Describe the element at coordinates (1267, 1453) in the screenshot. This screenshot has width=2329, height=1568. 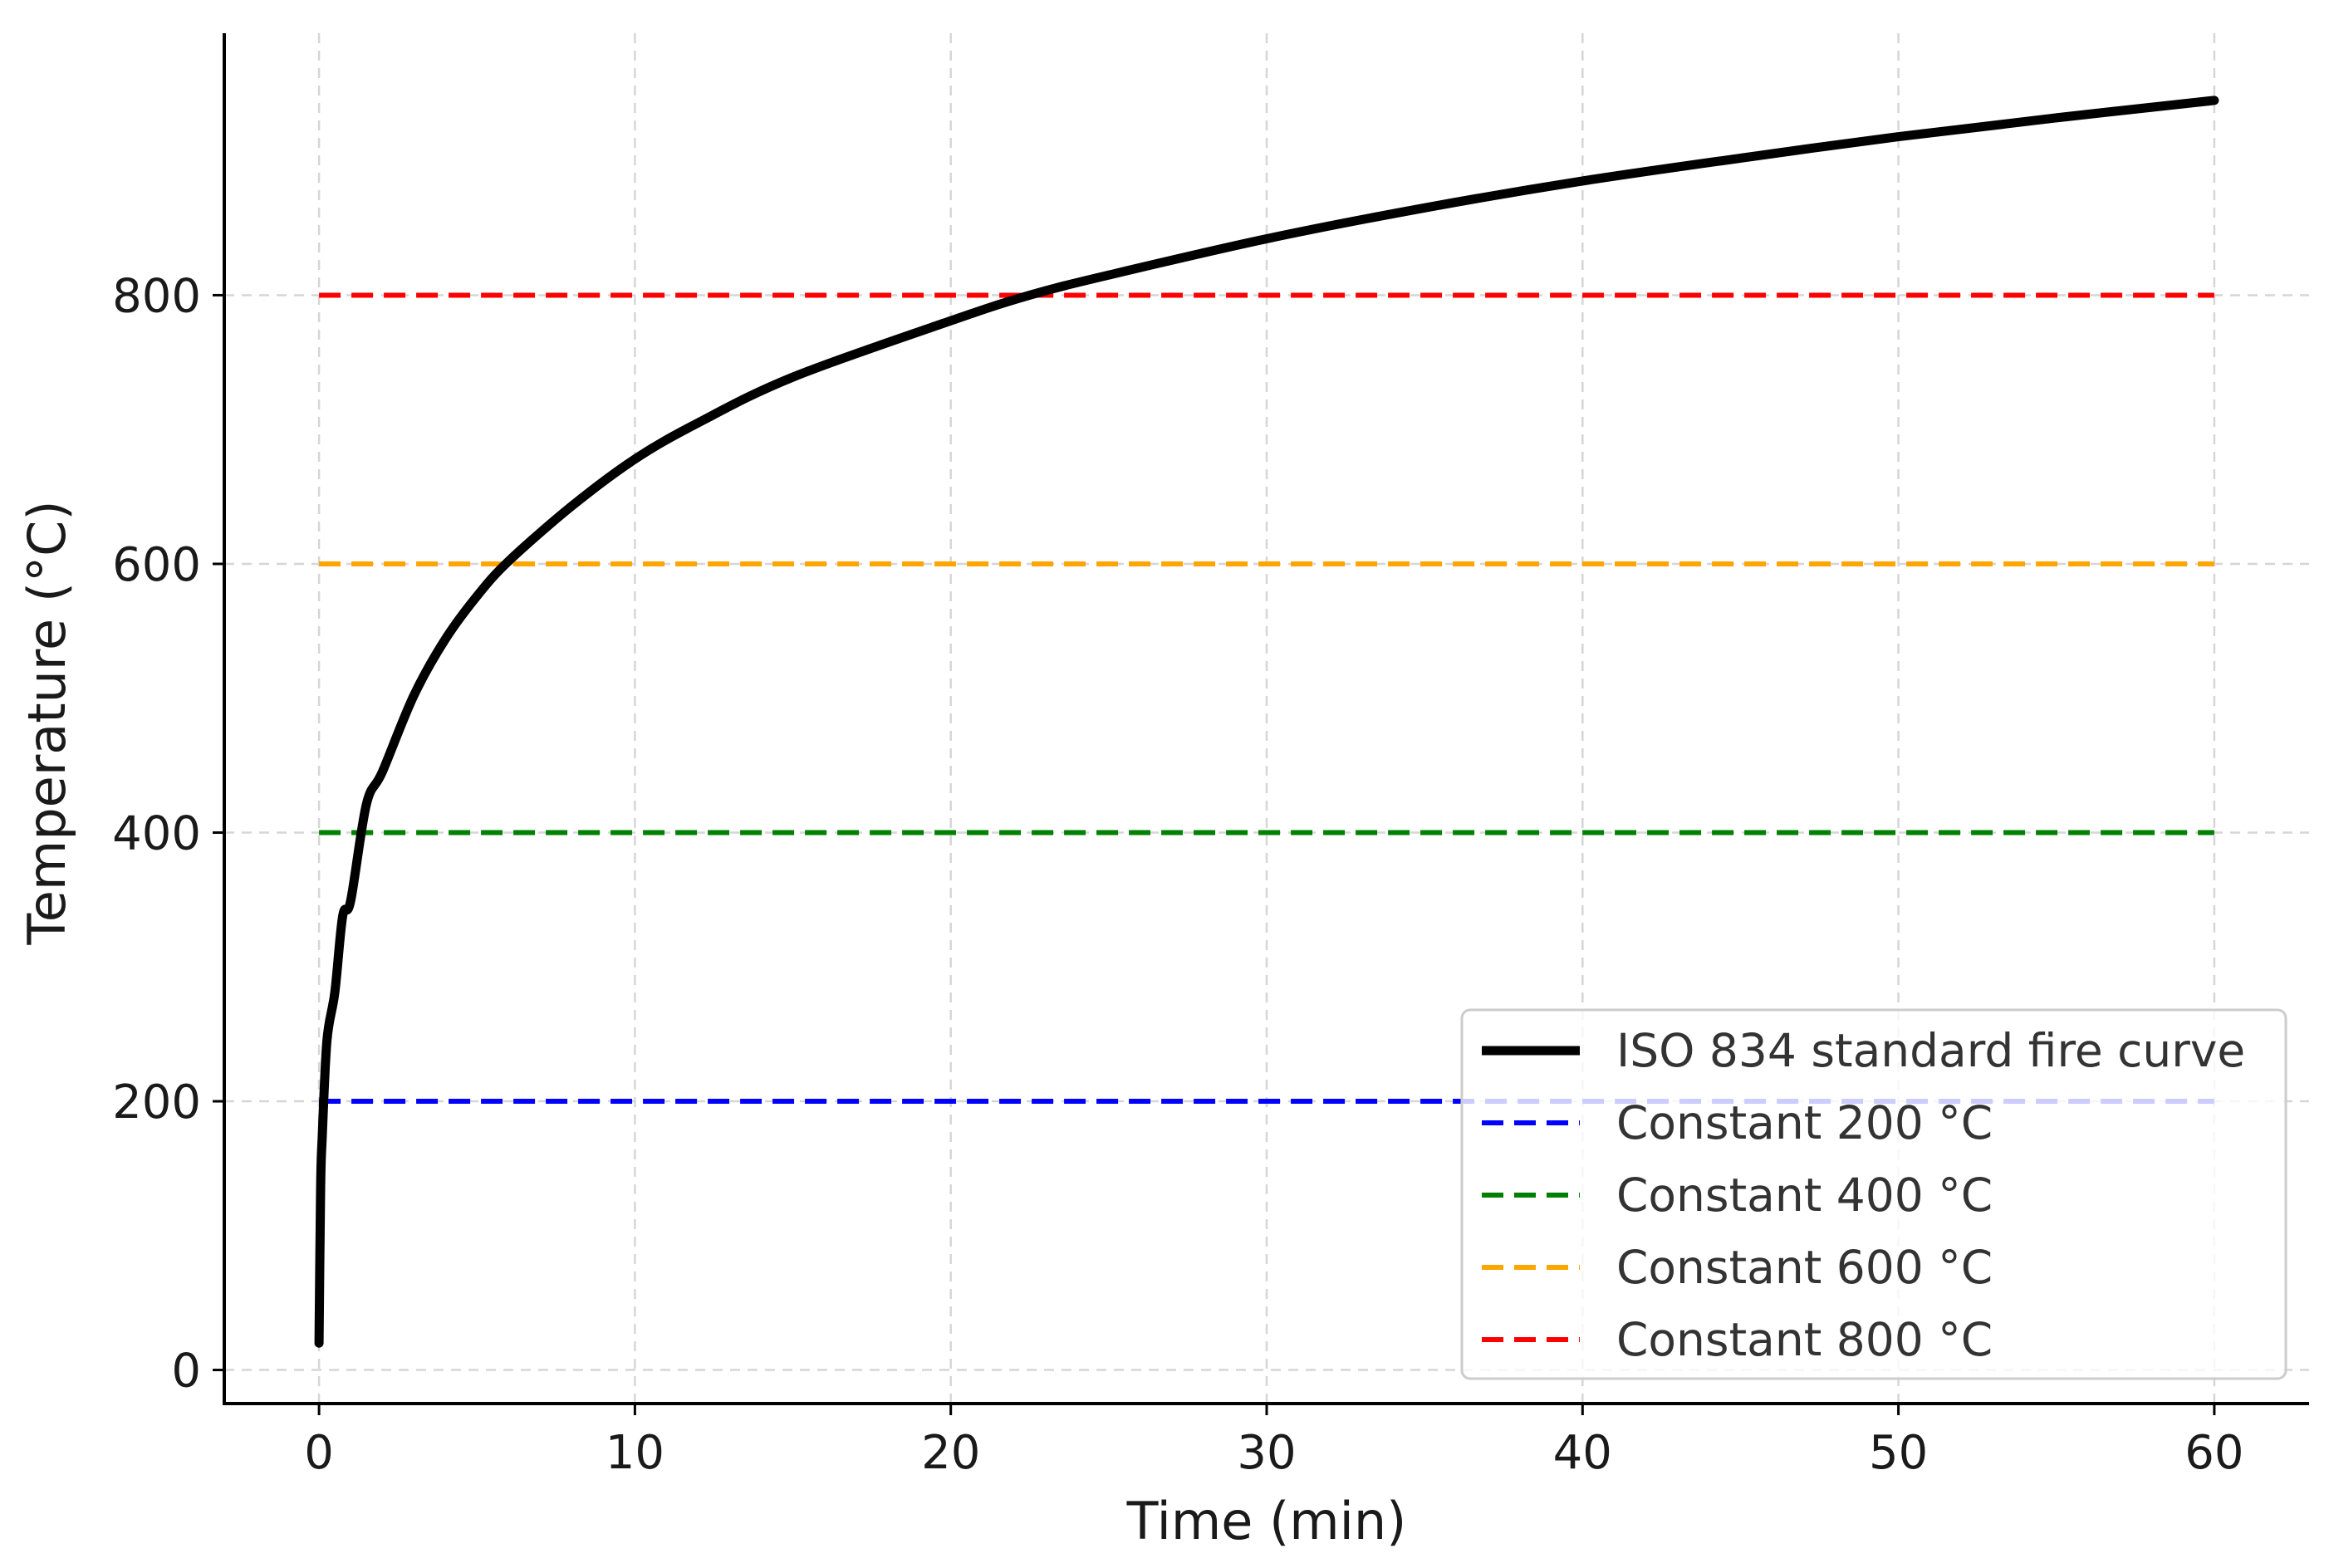
I see `x-tick-label: 30` at that location.